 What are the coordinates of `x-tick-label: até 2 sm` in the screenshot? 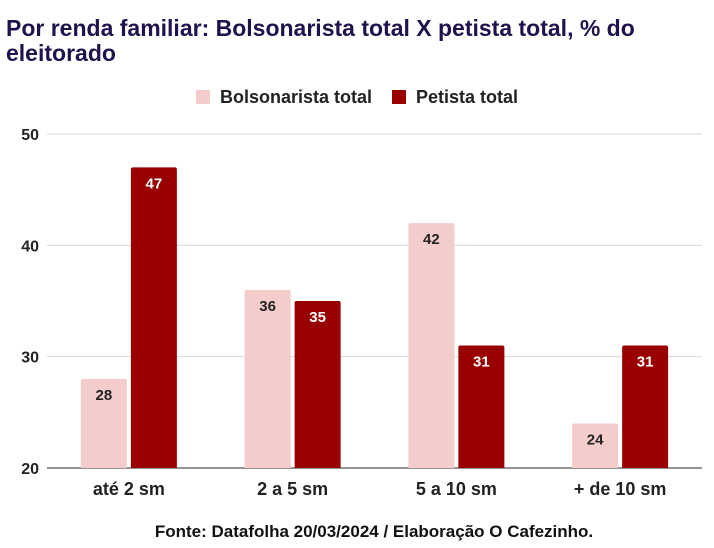 It's located at (129, 489).